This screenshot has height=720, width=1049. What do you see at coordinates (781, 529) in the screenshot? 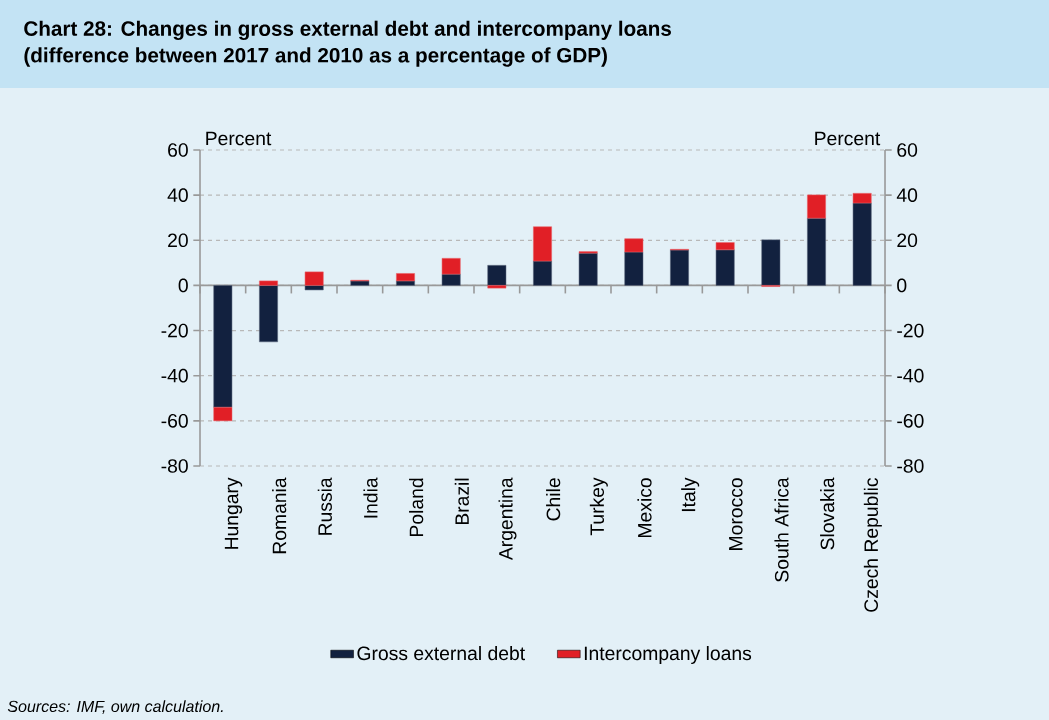
I see `x-tick-label: South Africa` at bounding box center [781, 529].